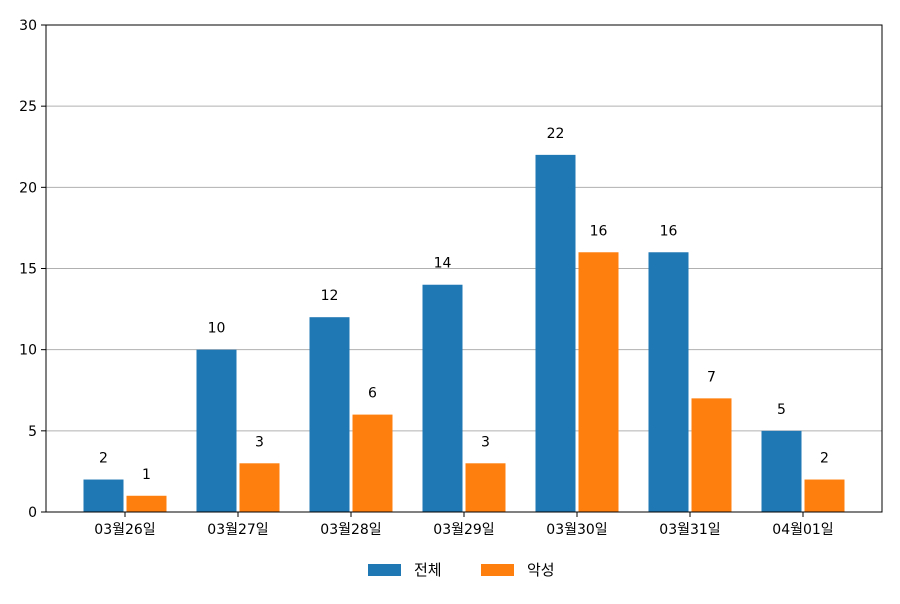 The image size is (900, 604). Describe the element at coordinates (541, 570) in the screenshot. I see `legend-label: 악성` at that location.